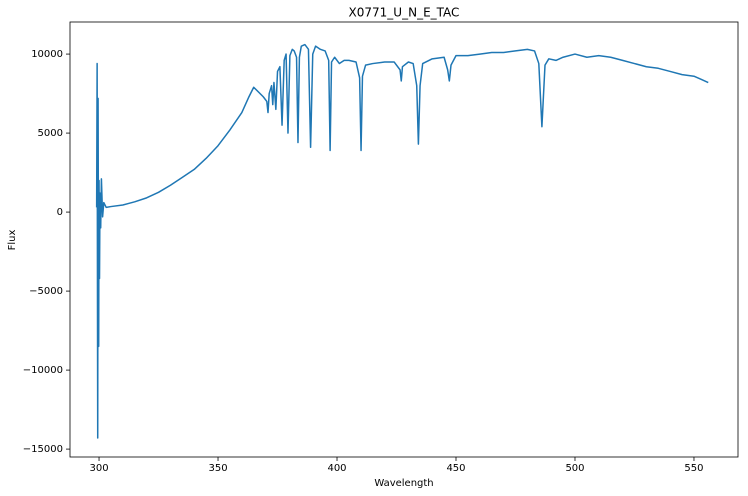  Describe the element at coordinates (574, 468) in the screenshot. I see `x-tick-label: 500` at that location.